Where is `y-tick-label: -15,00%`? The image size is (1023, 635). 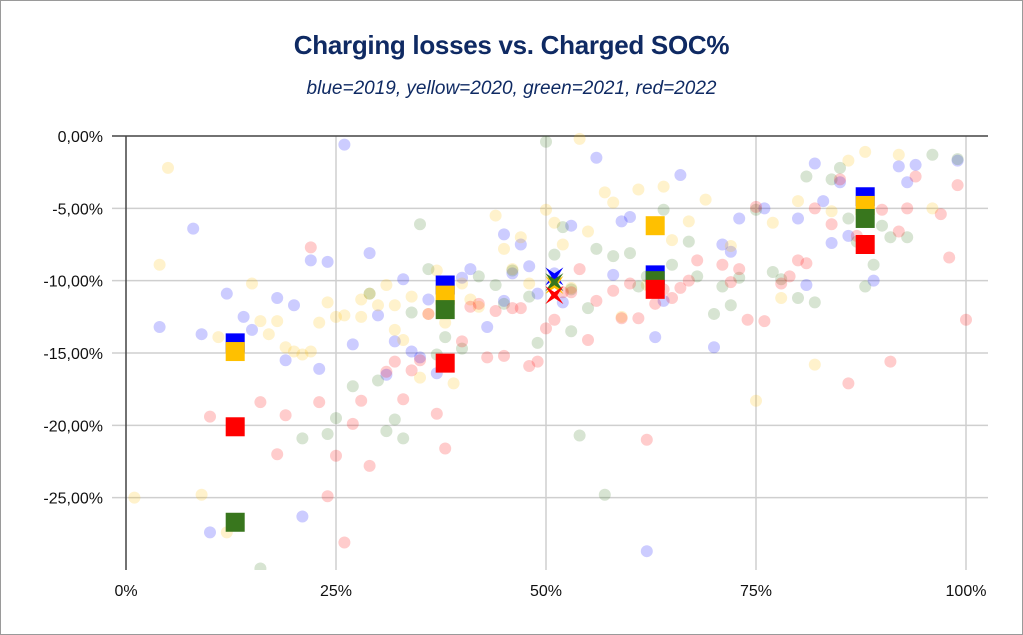
y-tick-label: -15,00% is located at coordinates (73, 354).